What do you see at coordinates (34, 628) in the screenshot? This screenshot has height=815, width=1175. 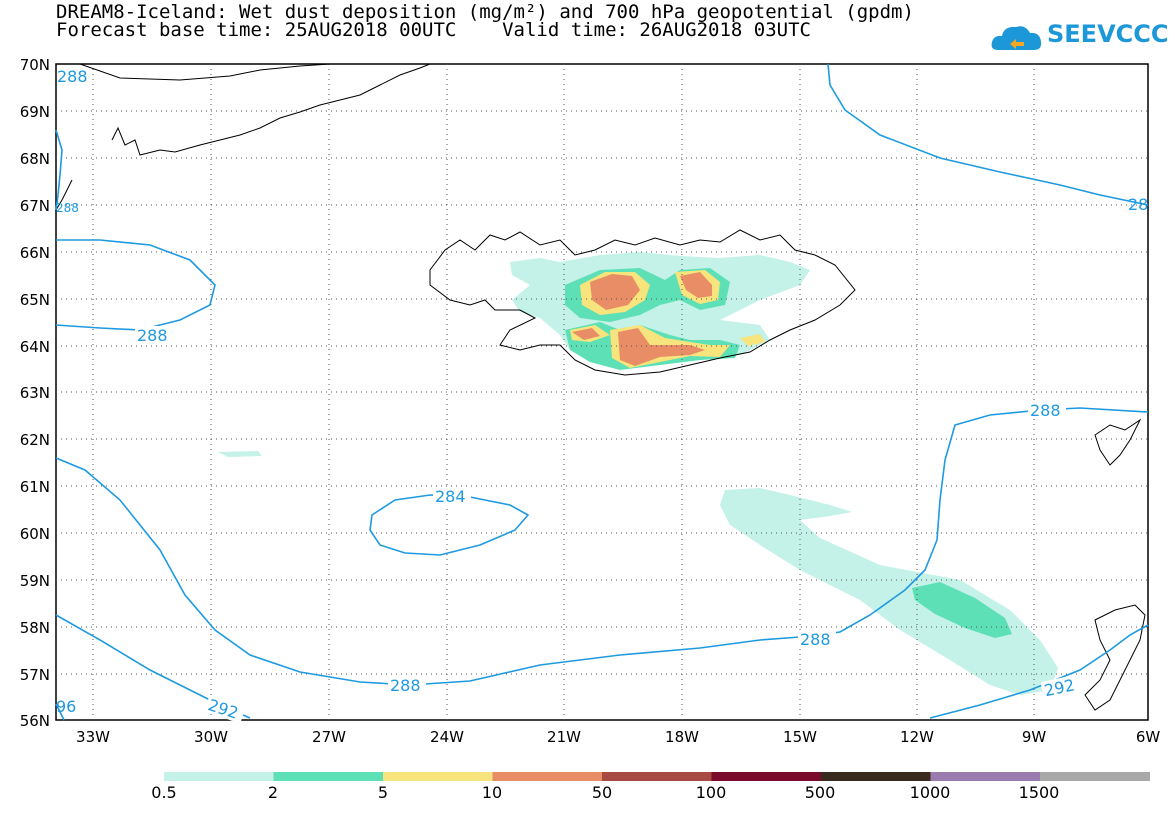 I see `lat-label: 58N` at bounding box center [34, 628].